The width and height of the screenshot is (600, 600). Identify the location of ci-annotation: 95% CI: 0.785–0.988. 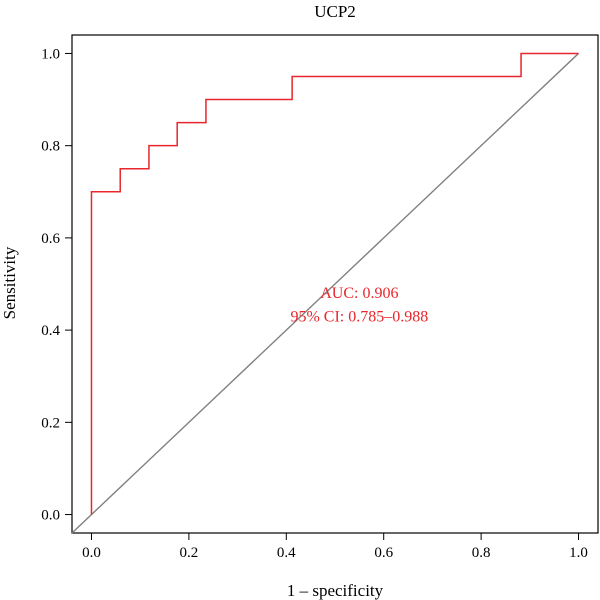
(359, 316).